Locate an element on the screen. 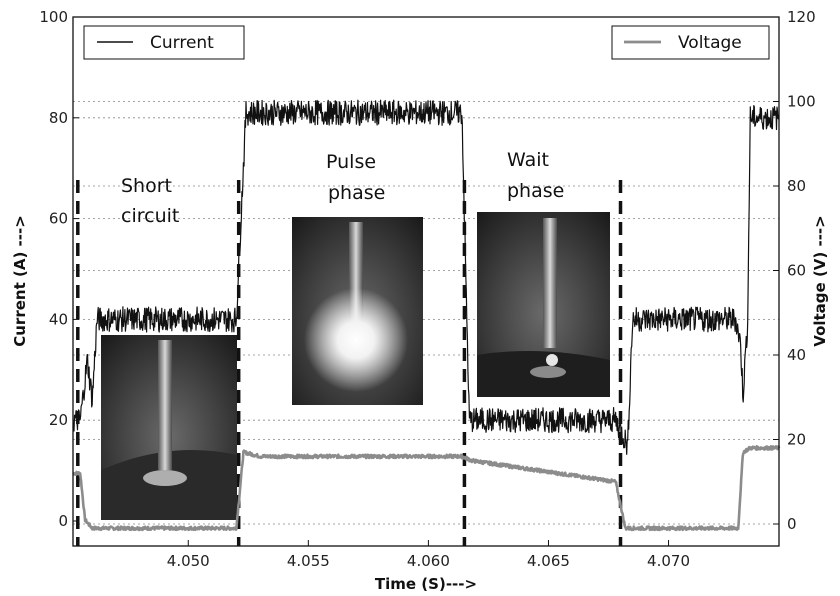  legend-voltage-label: Voltage is located at coordinates (710, 43).